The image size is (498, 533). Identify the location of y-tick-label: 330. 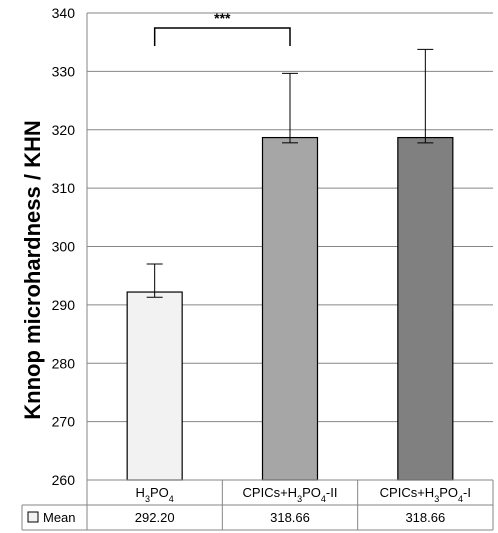
(64, 71).